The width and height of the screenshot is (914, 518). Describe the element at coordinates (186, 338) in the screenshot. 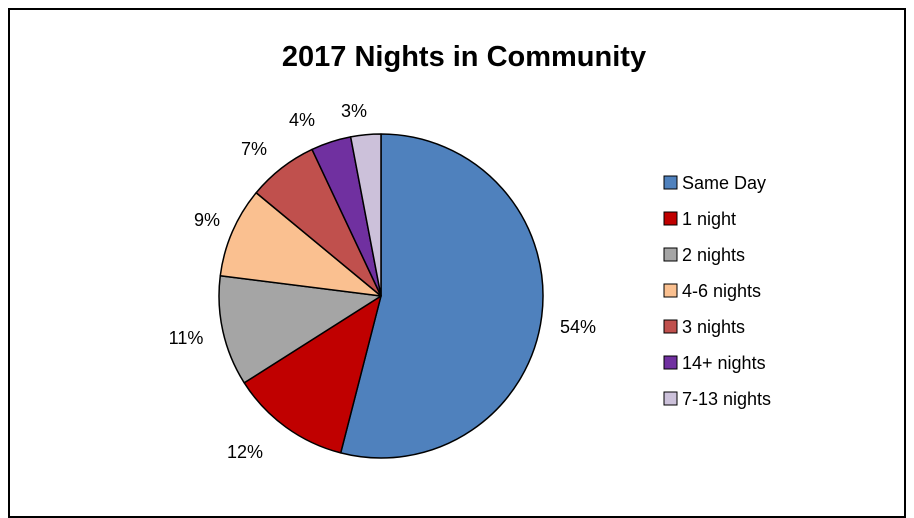

I see `data-label: 11%` at that location.